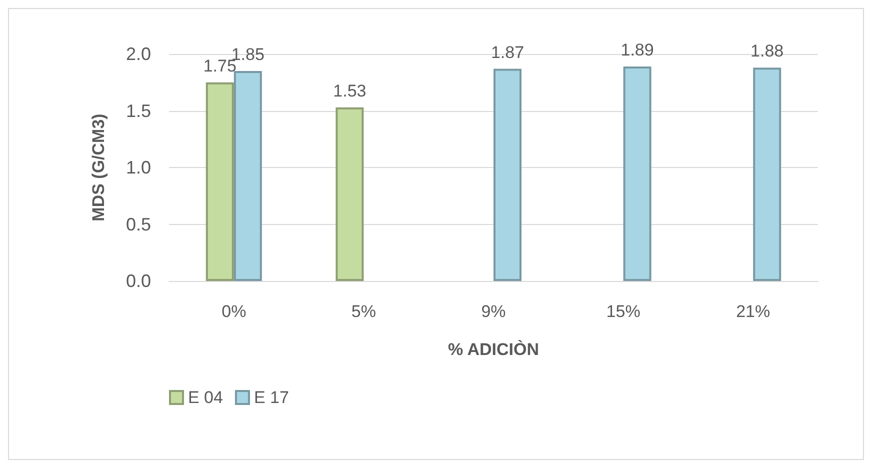 The height and width of the screenshot is (468, 872). What do you see at coordinates (271, 397) in the screenshot?
I see `legend-label: E 17` at bounding box center [271, 397].